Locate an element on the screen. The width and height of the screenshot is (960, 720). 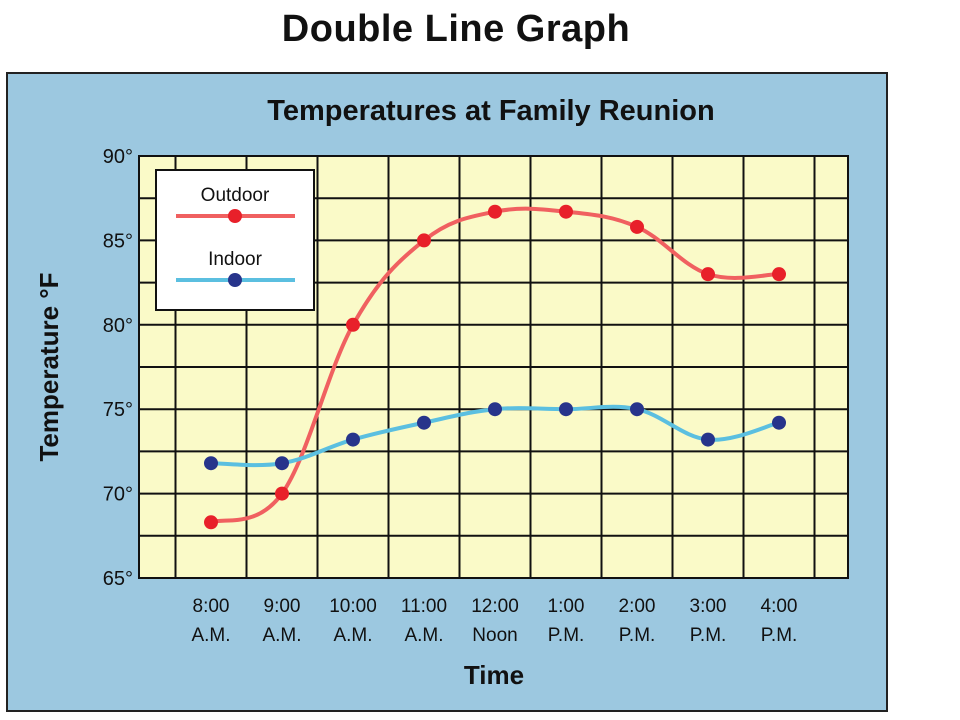
y-tick-labels: 90° 85° 80° 75° 70° 65° is located at coordinates (118, 368).